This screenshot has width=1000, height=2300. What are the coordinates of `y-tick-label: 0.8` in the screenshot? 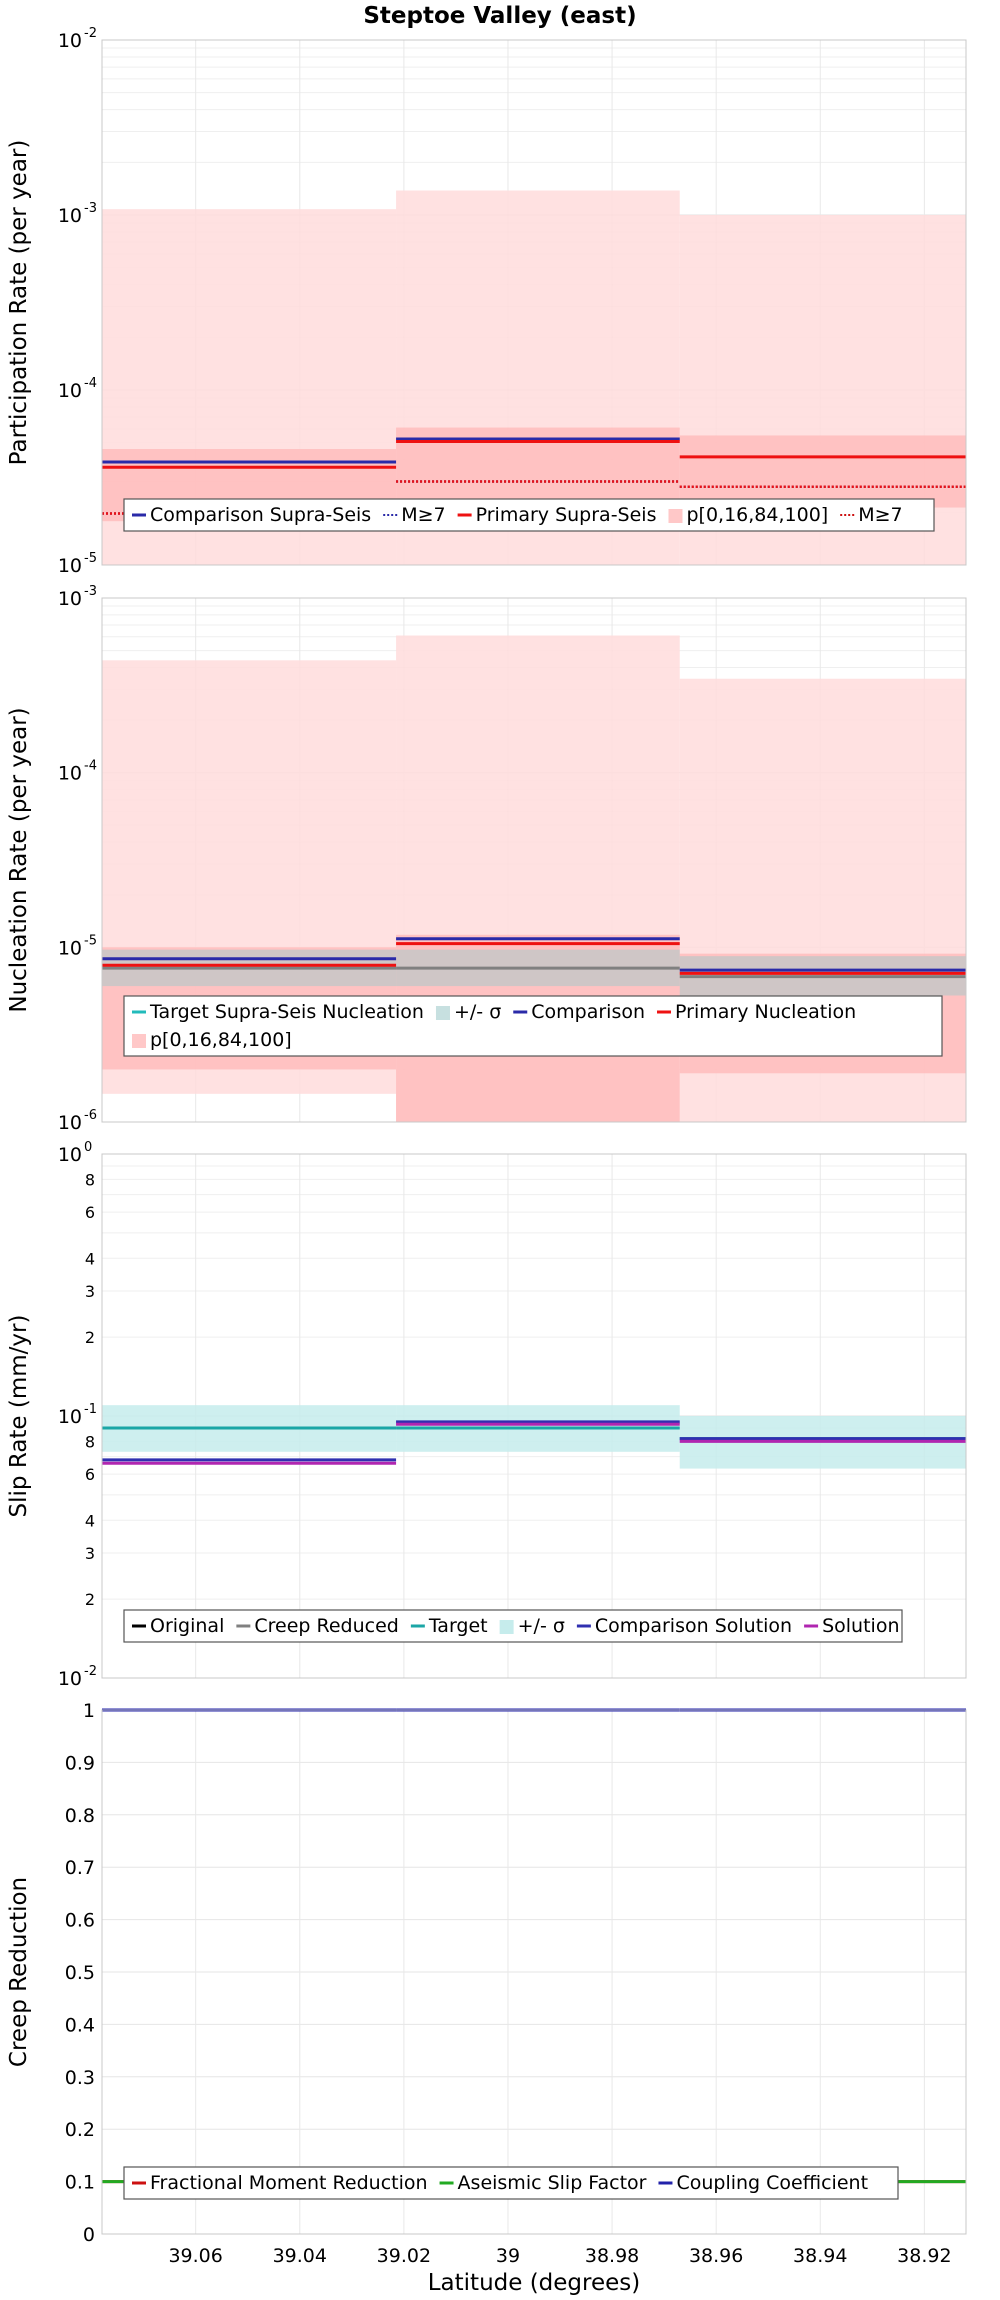 It's located at (80, 1816).